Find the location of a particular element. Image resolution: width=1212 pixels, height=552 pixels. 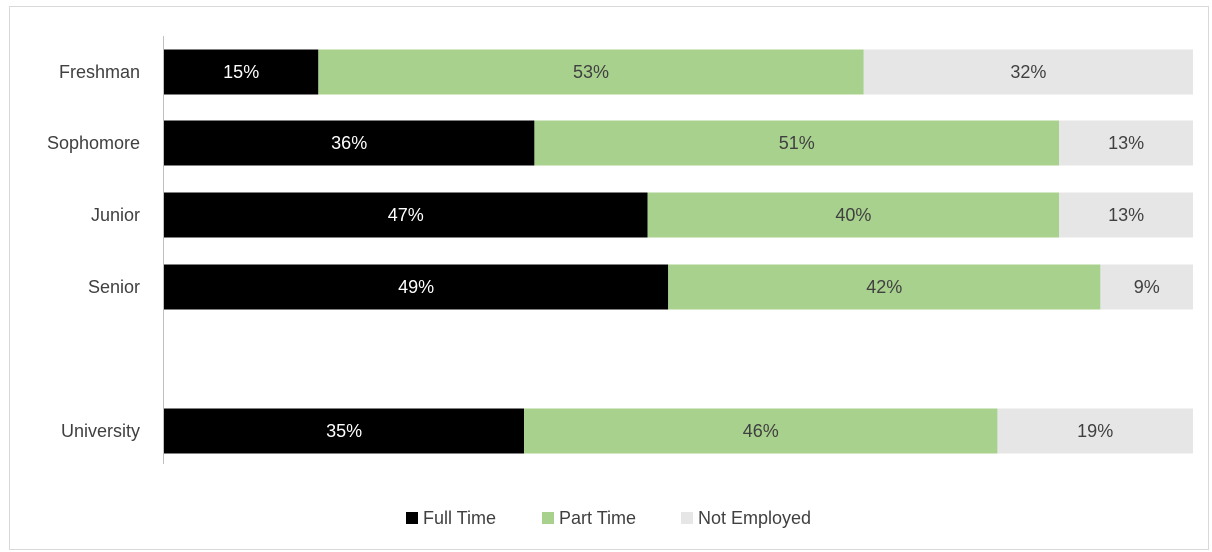

data-label-part-time-freshman: 53% is located at coordinates (591, 72).